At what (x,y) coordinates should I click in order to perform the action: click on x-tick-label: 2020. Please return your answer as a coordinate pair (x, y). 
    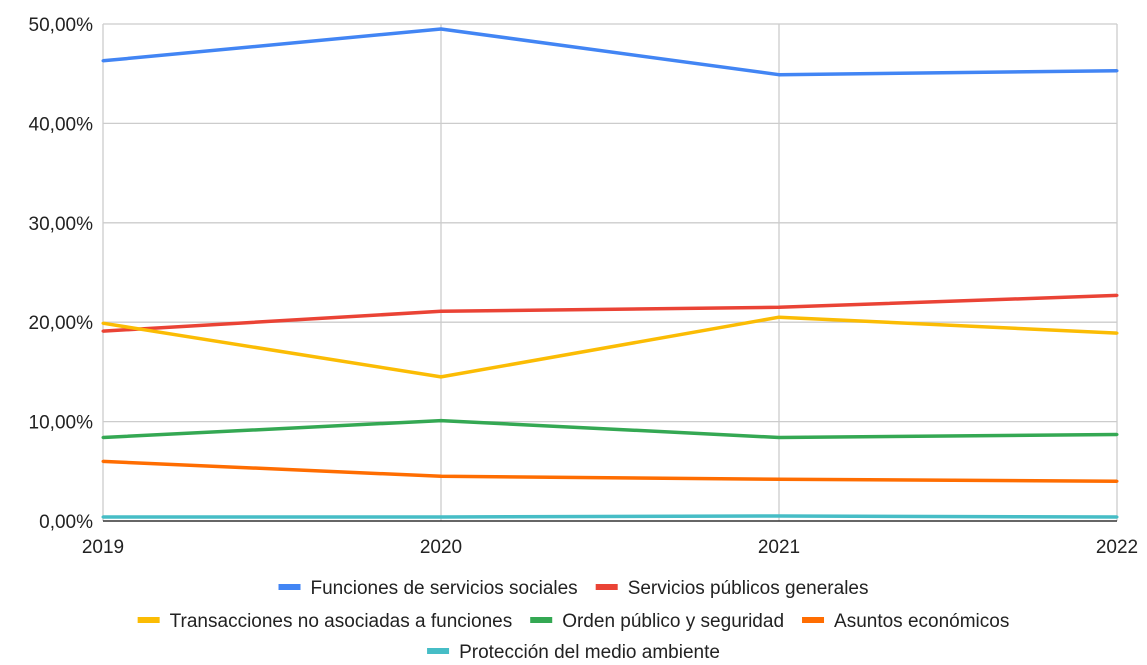
    Looking at the image, I should click on (441, 547).